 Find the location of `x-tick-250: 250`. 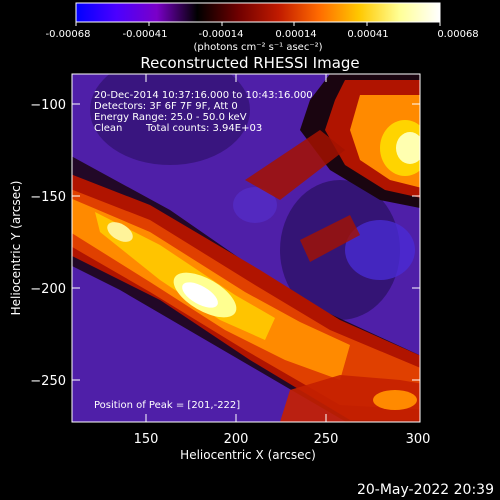

x-tick-250: 250 is located at coordinates (326, 439).